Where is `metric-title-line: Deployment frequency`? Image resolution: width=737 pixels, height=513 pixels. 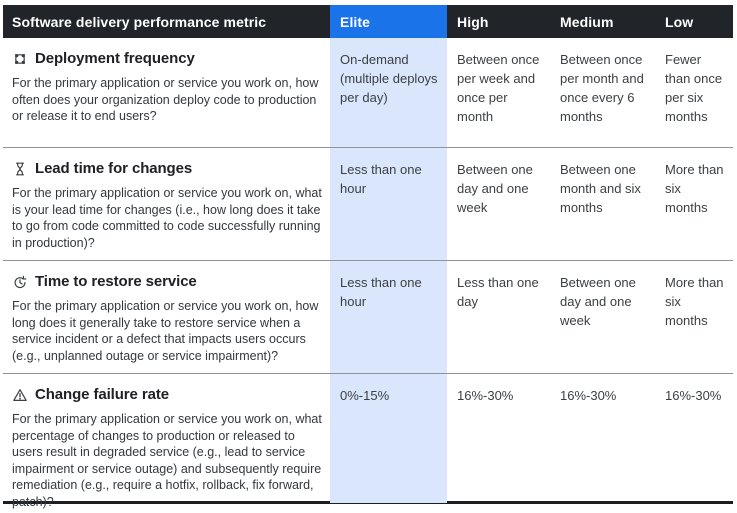 metric-title-line: Deployment frequency is located at coordinates (168, 58).